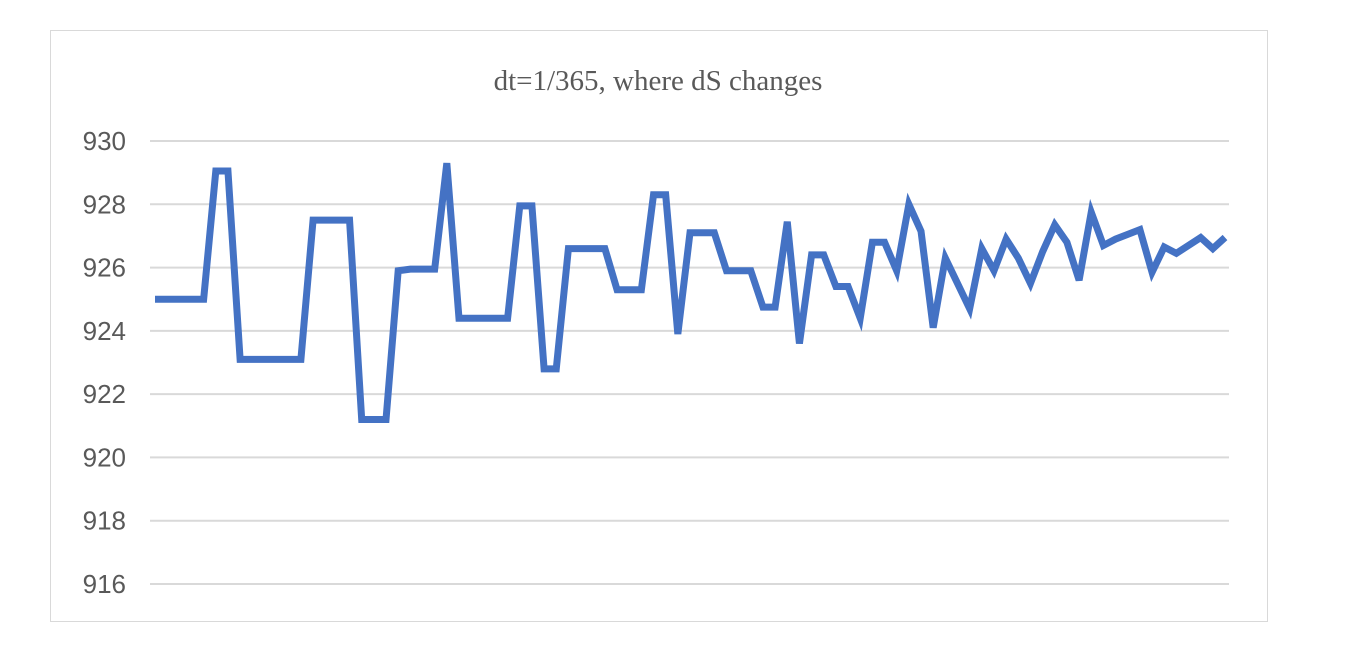 This screenshot has width=1350, height=654. I want to click on y-tick-label: 918, so click(104, 521).